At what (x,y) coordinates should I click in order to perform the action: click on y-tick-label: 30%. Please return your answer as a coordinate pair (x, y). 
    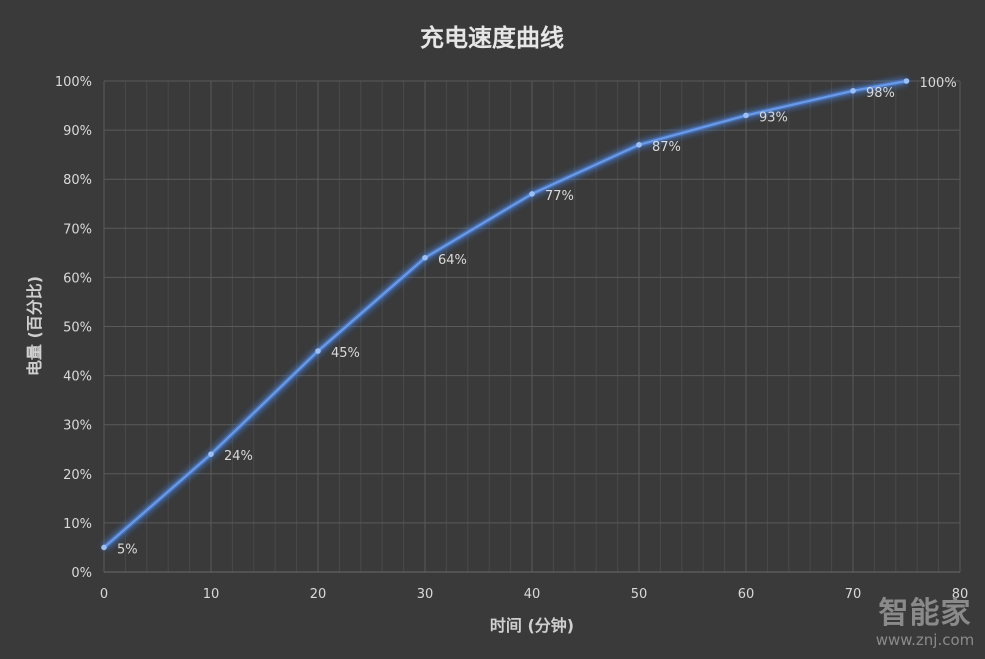
    Looking at the image, I should click on (77, 426).